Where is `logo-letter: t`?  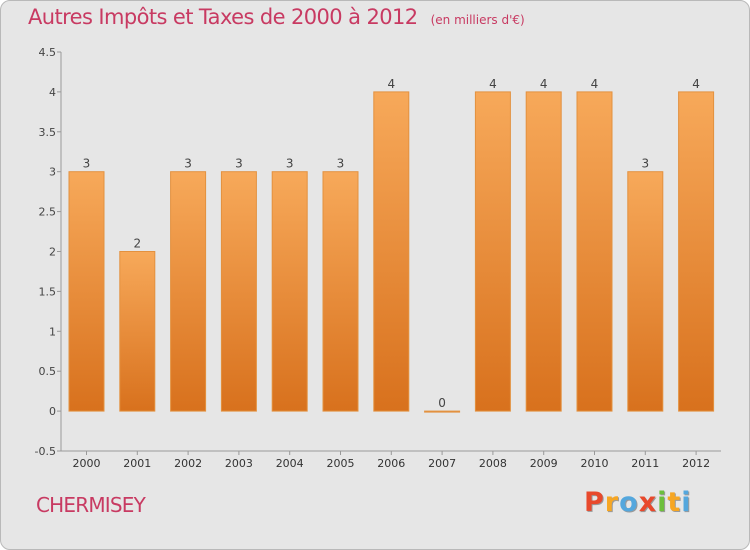
logo-letter: t is located at coordinates (674, 502).